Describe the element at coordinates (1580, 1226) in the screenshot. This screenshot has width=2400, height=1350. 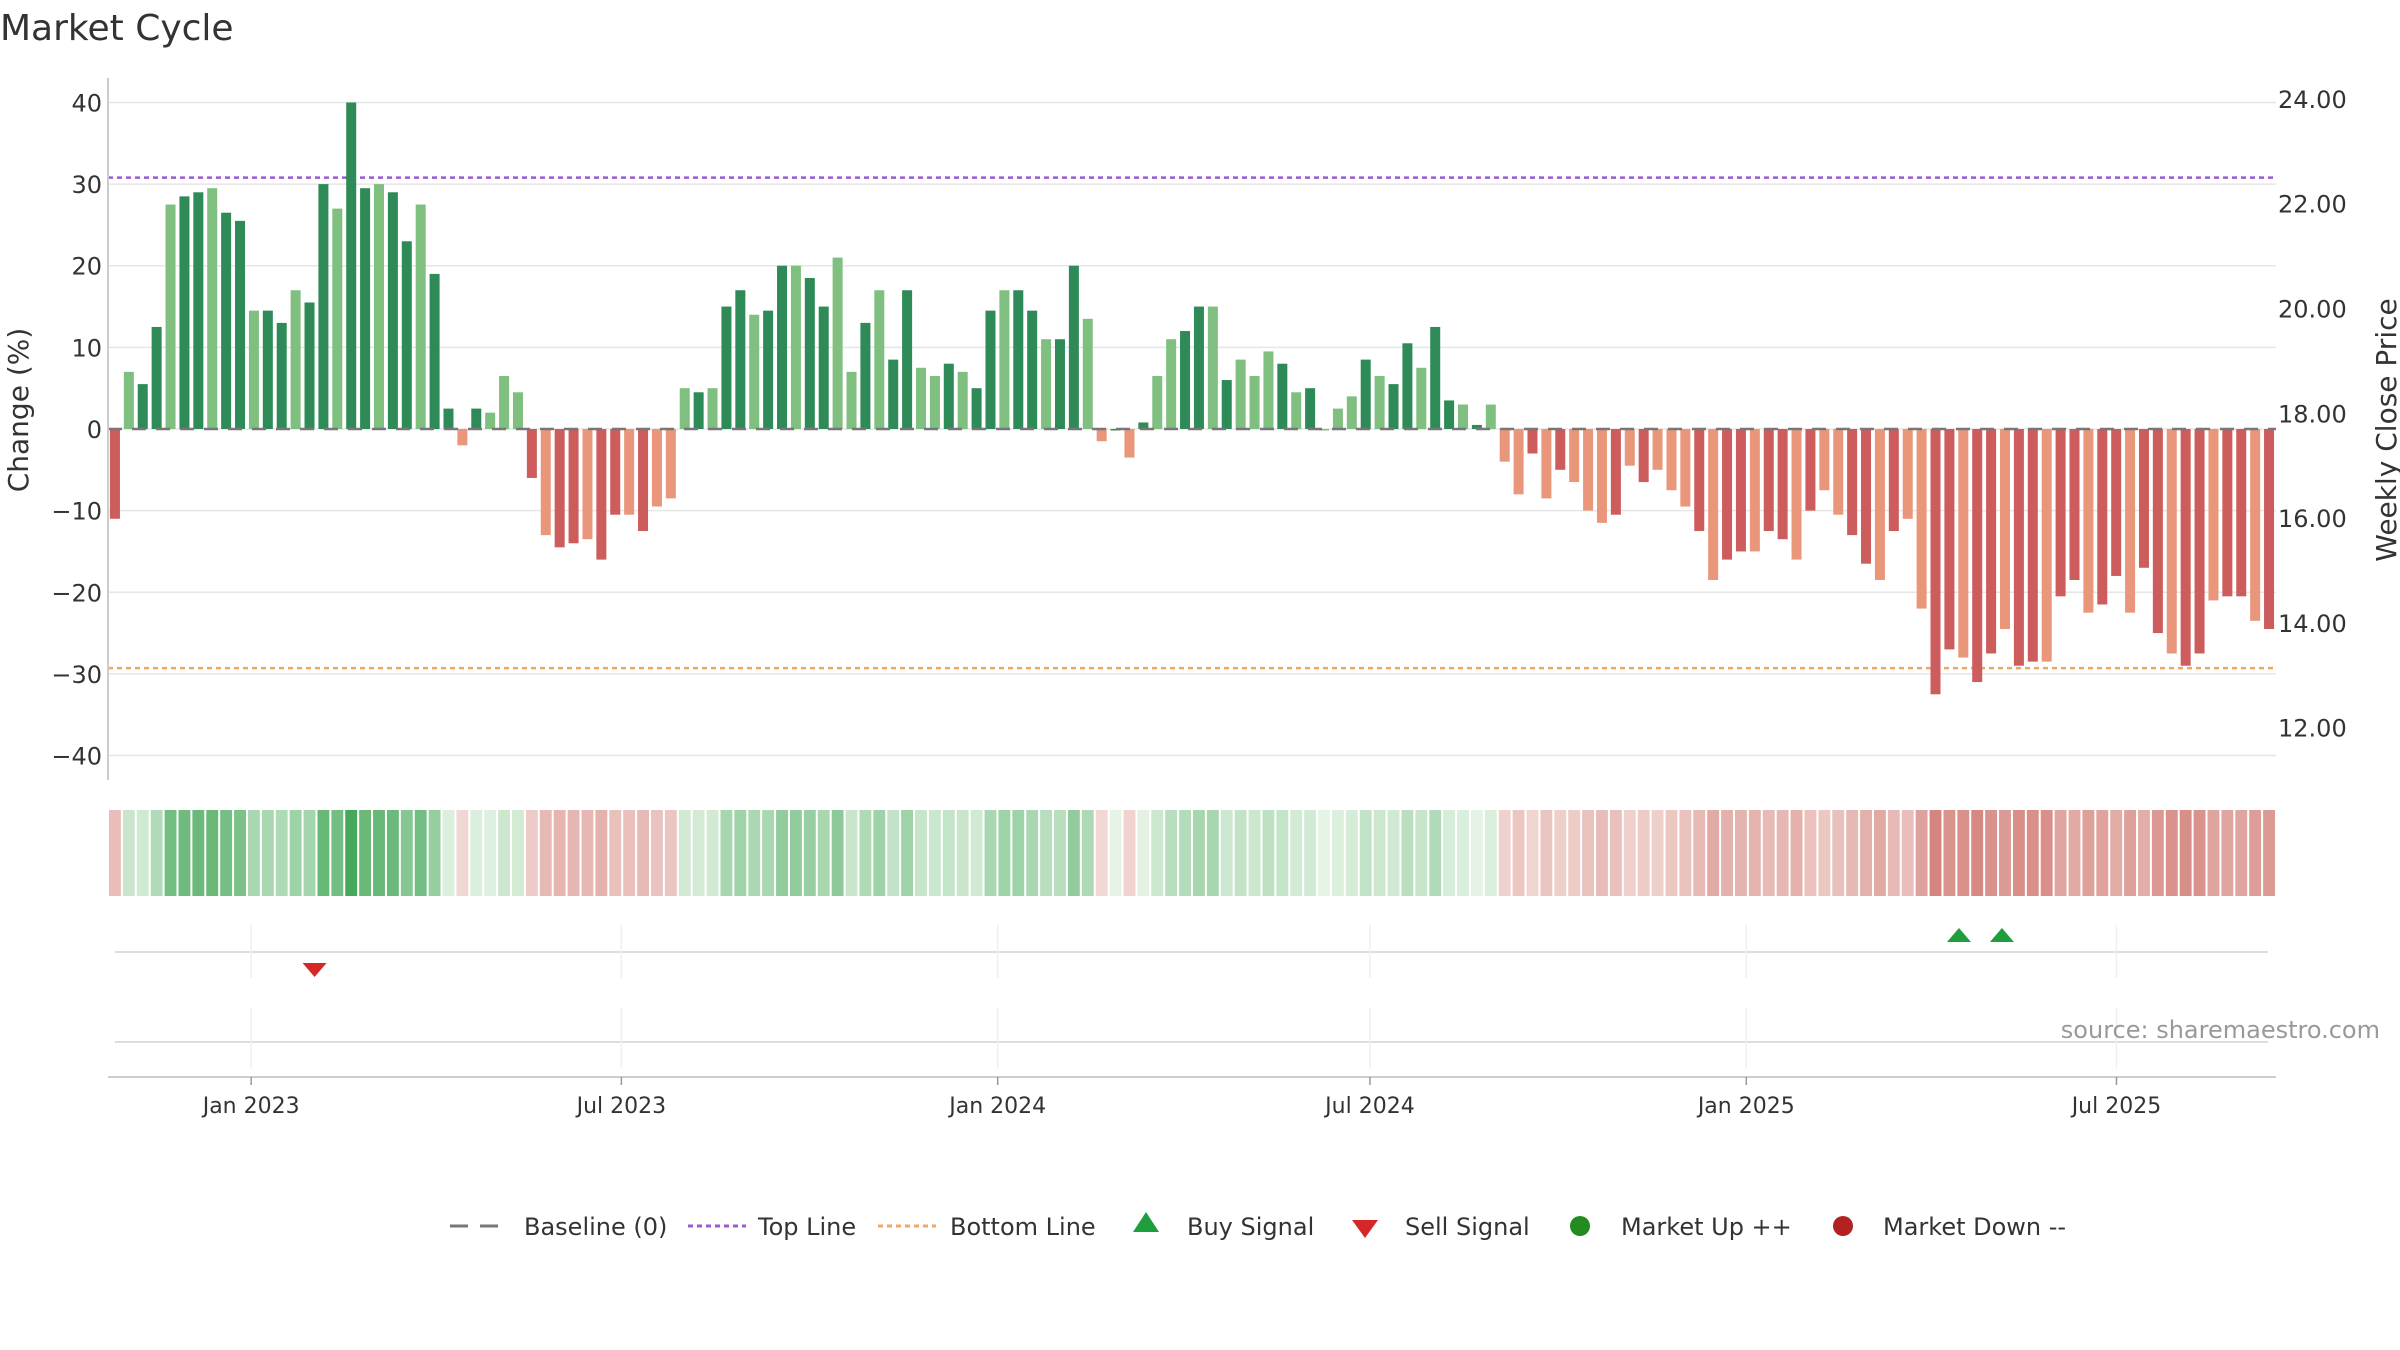
I see `legend-swatch` at that location.